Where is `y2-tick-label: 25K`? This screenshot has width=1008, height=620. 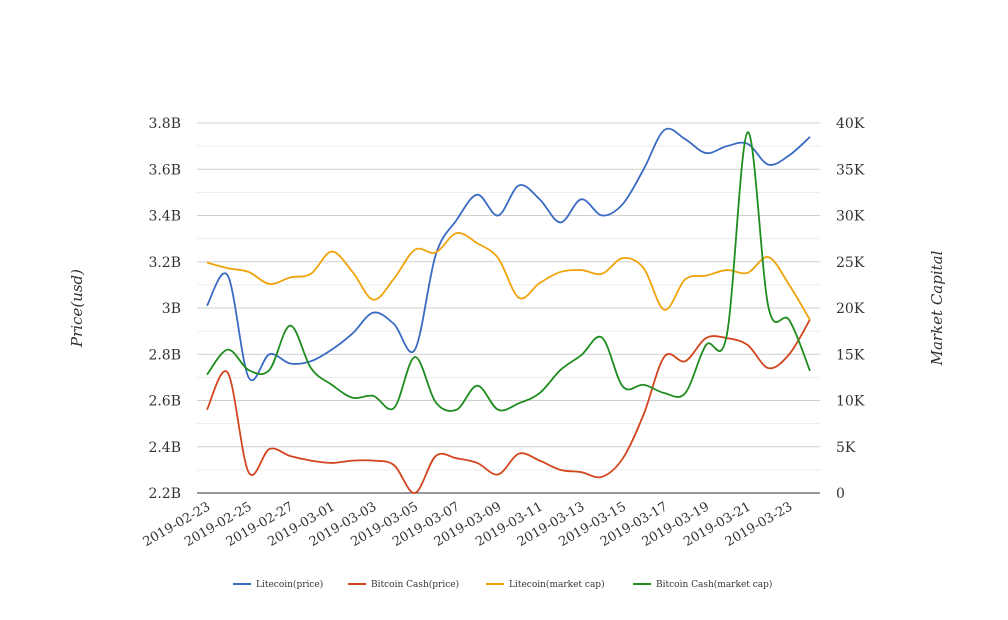
y2-tick-label: 25K is located at coordinates (850, 263).